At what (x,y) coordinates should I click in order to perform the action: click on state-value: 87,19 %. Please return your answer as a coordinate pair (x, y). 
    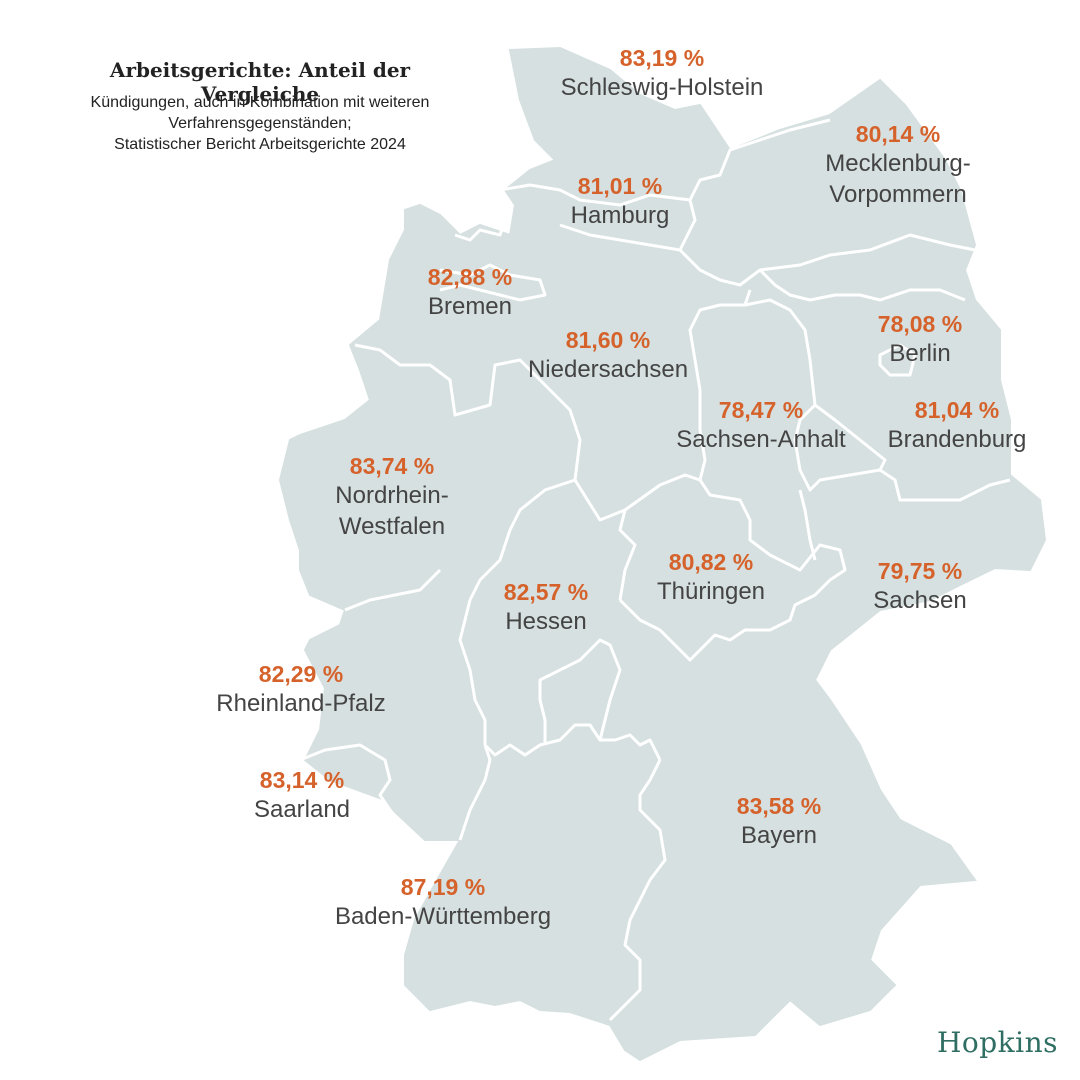
    Looking at the image, I should click on (443, 887).